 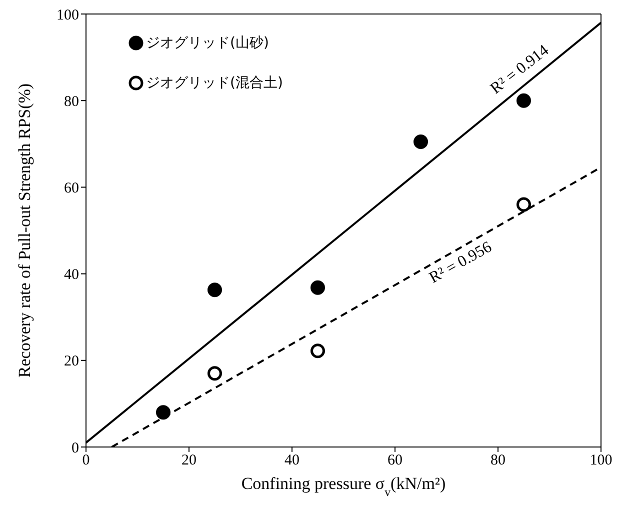 What do you see at coordinates (86, 460) in the screenshot?
I see `x-tick-label: 0` at bounding box center [86, 460].